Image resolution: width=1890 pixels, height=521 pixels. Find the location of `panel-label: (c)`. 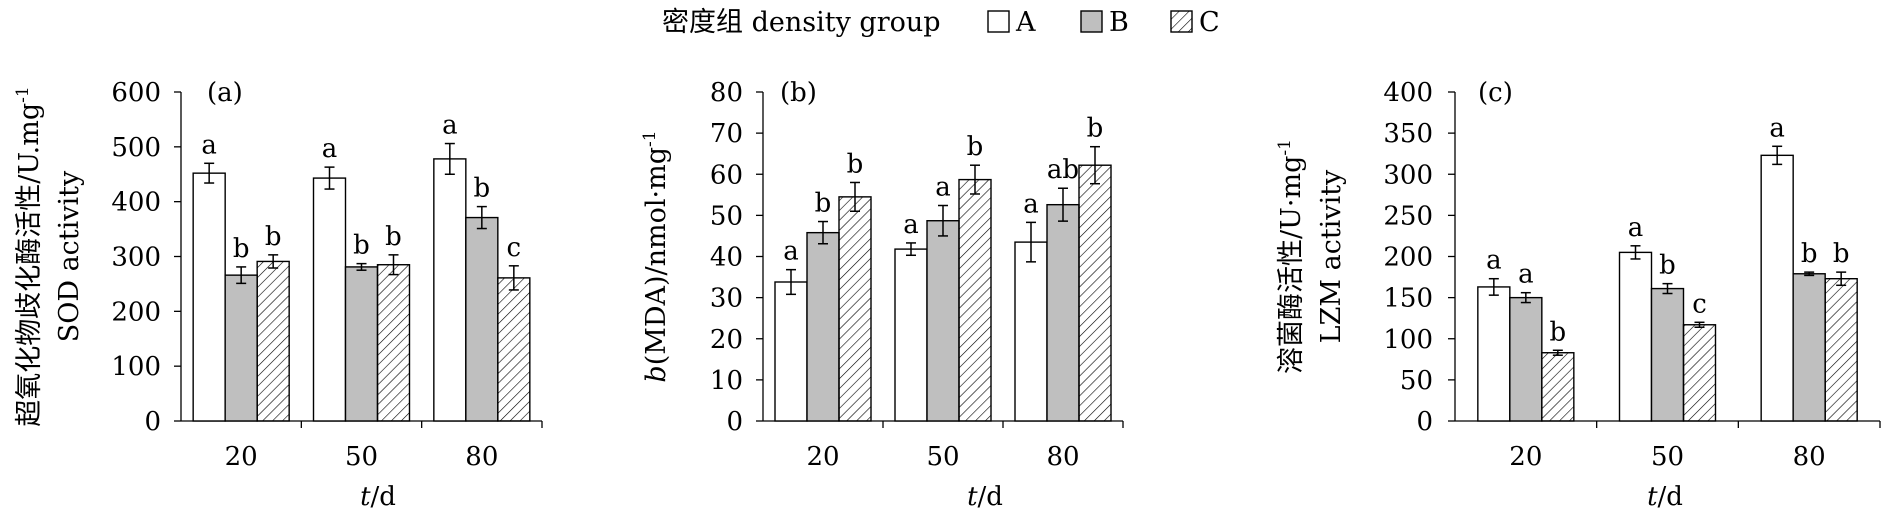

panel-label: (c) is located at coordinates (1495, 93).